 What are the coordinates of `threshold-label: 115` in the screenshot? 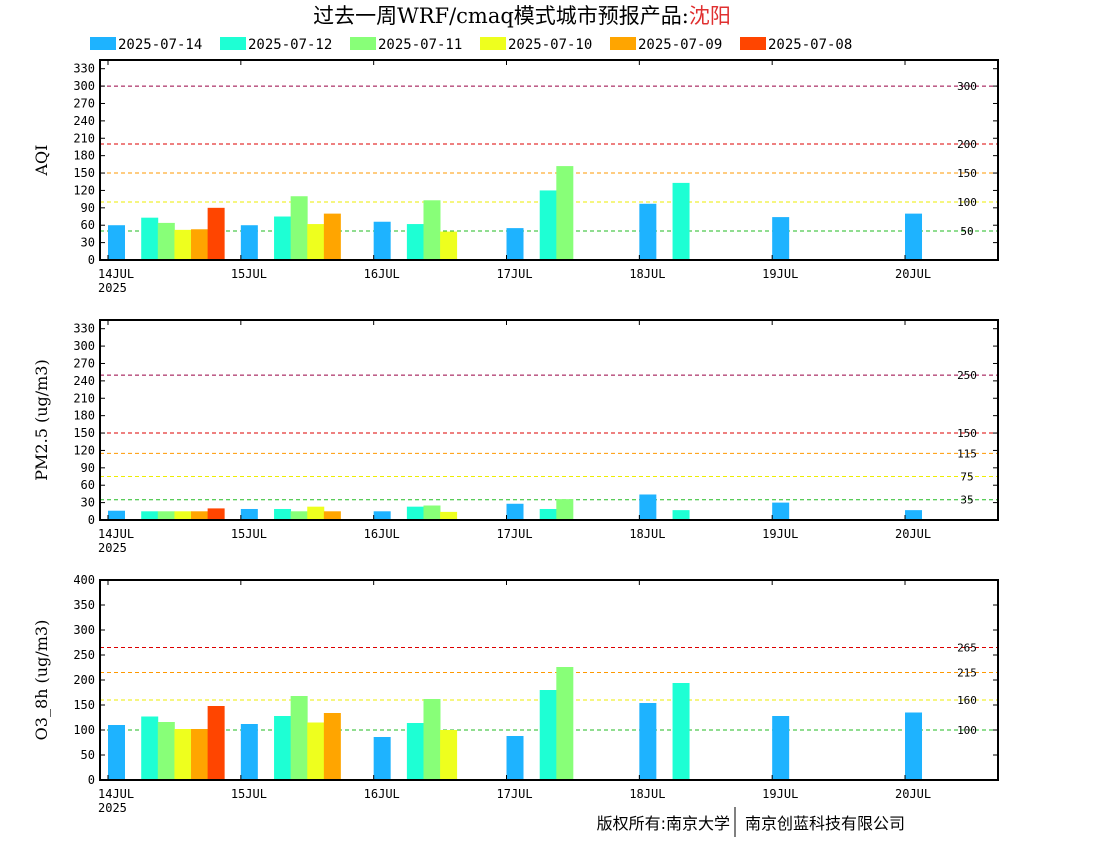 It's located at (967, 453).